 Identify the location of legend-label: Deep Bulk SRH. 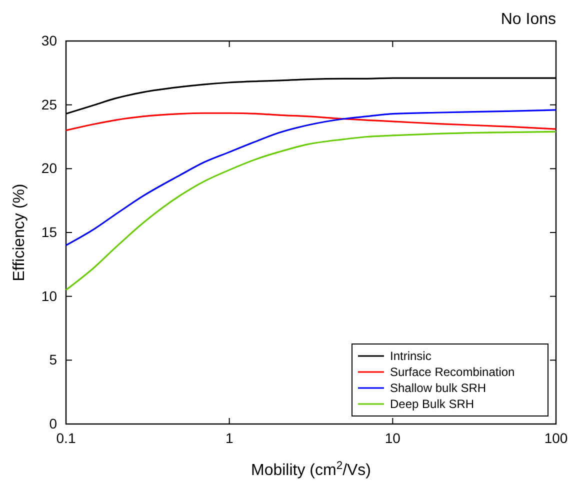
(432, 404).